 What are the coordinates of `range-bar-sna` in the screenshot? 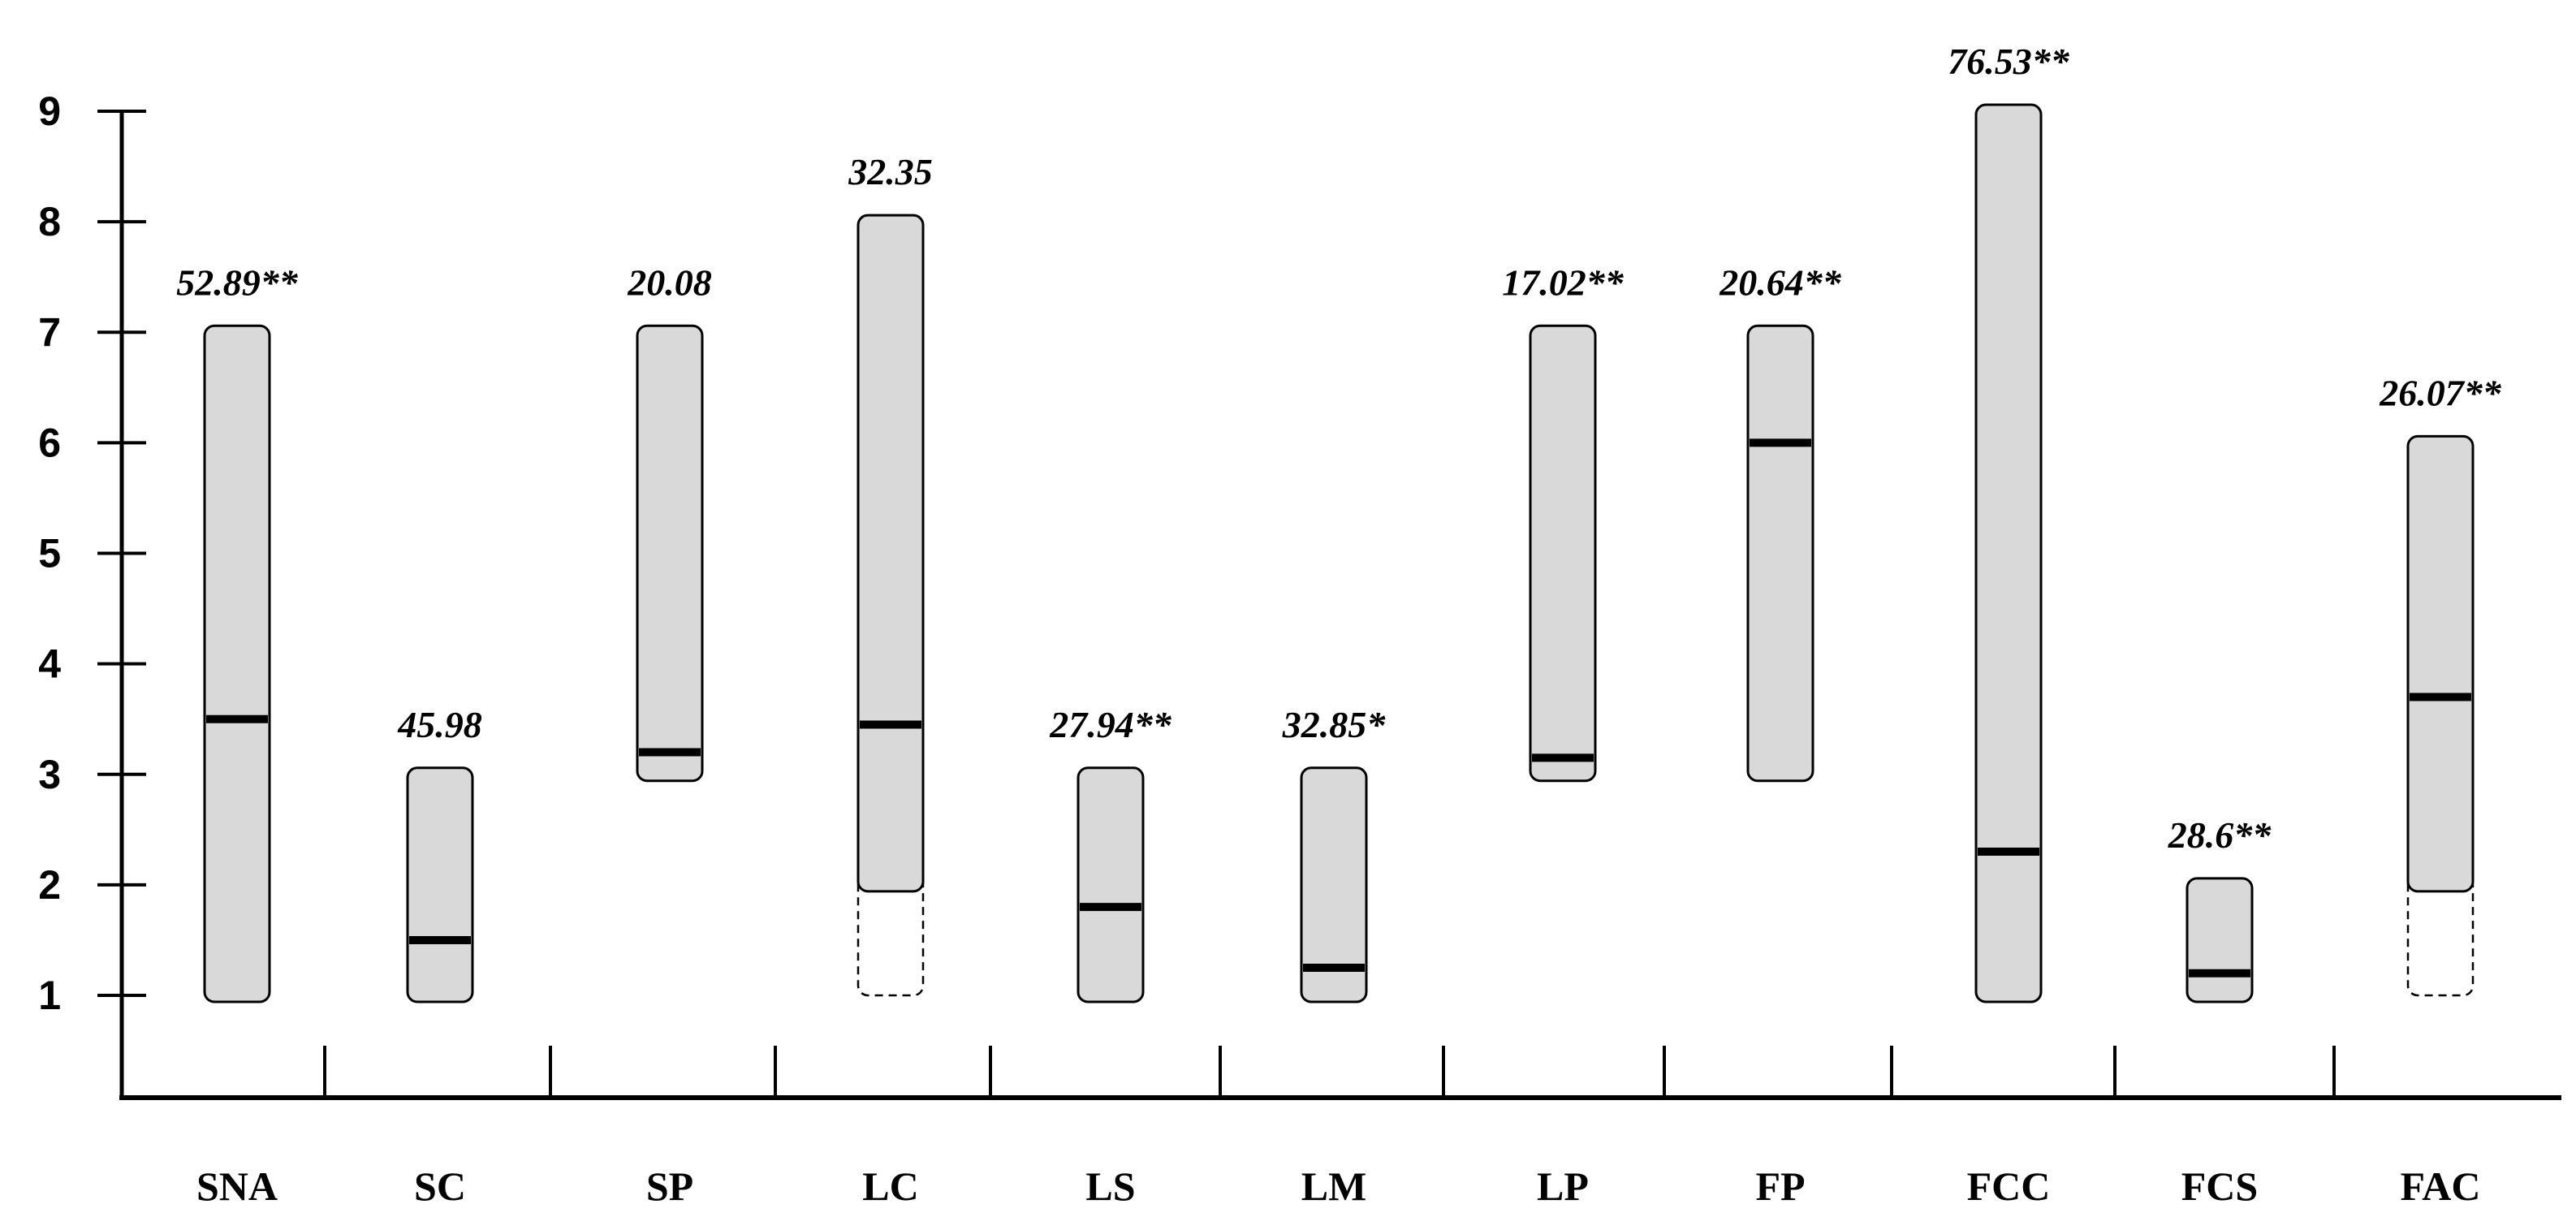 It's located at (237, 663).